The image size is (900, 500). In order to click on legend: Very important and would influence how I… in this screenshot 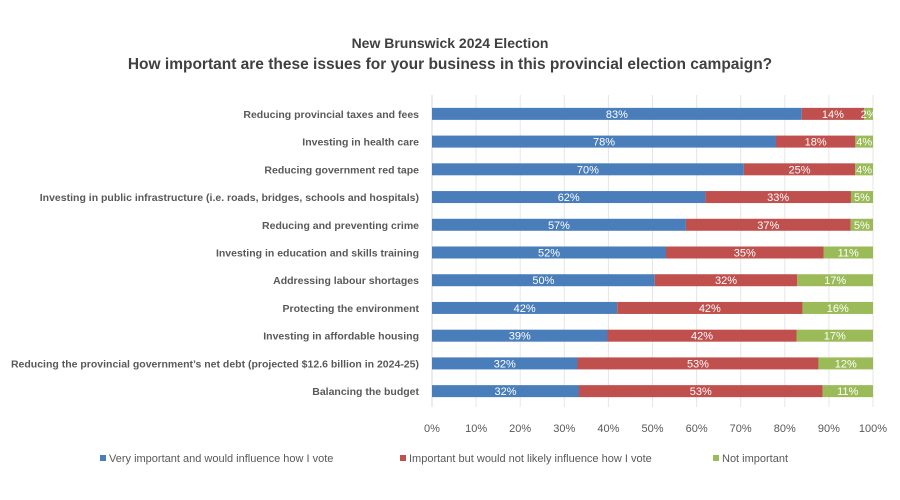, I will do `click(444, 459)`.